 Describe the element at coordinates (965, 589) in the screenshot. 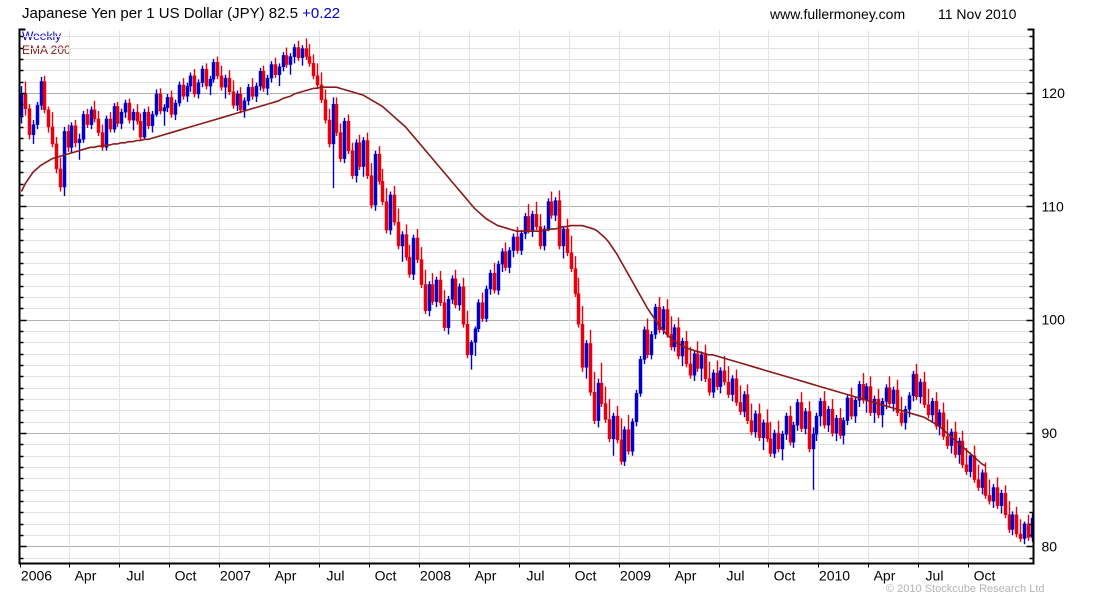

I see `copyright-notice: © 2010 Stockcube Research Ltd` at that location.